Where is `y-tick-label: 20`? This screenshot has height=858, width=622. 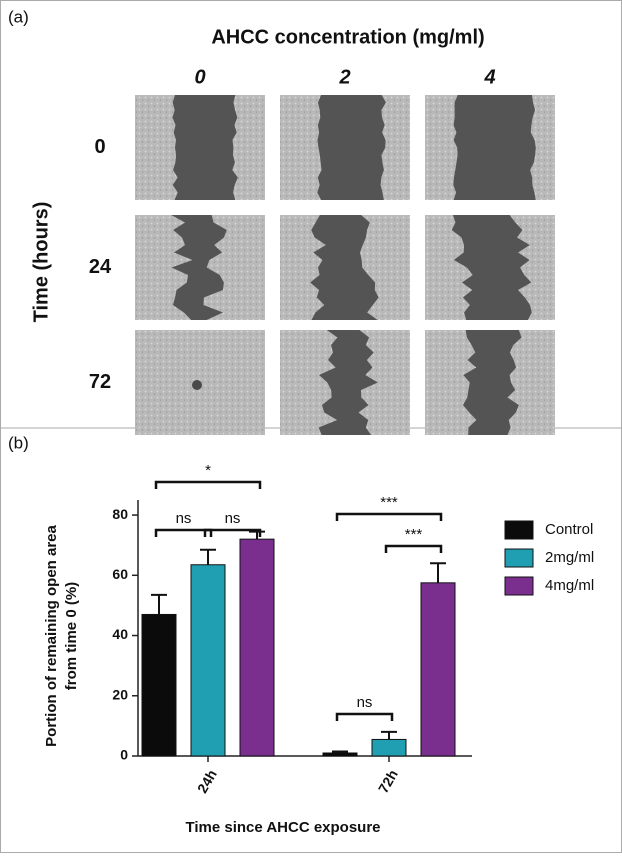
y-tick-label: 20 is located at coordinates (120, 694).